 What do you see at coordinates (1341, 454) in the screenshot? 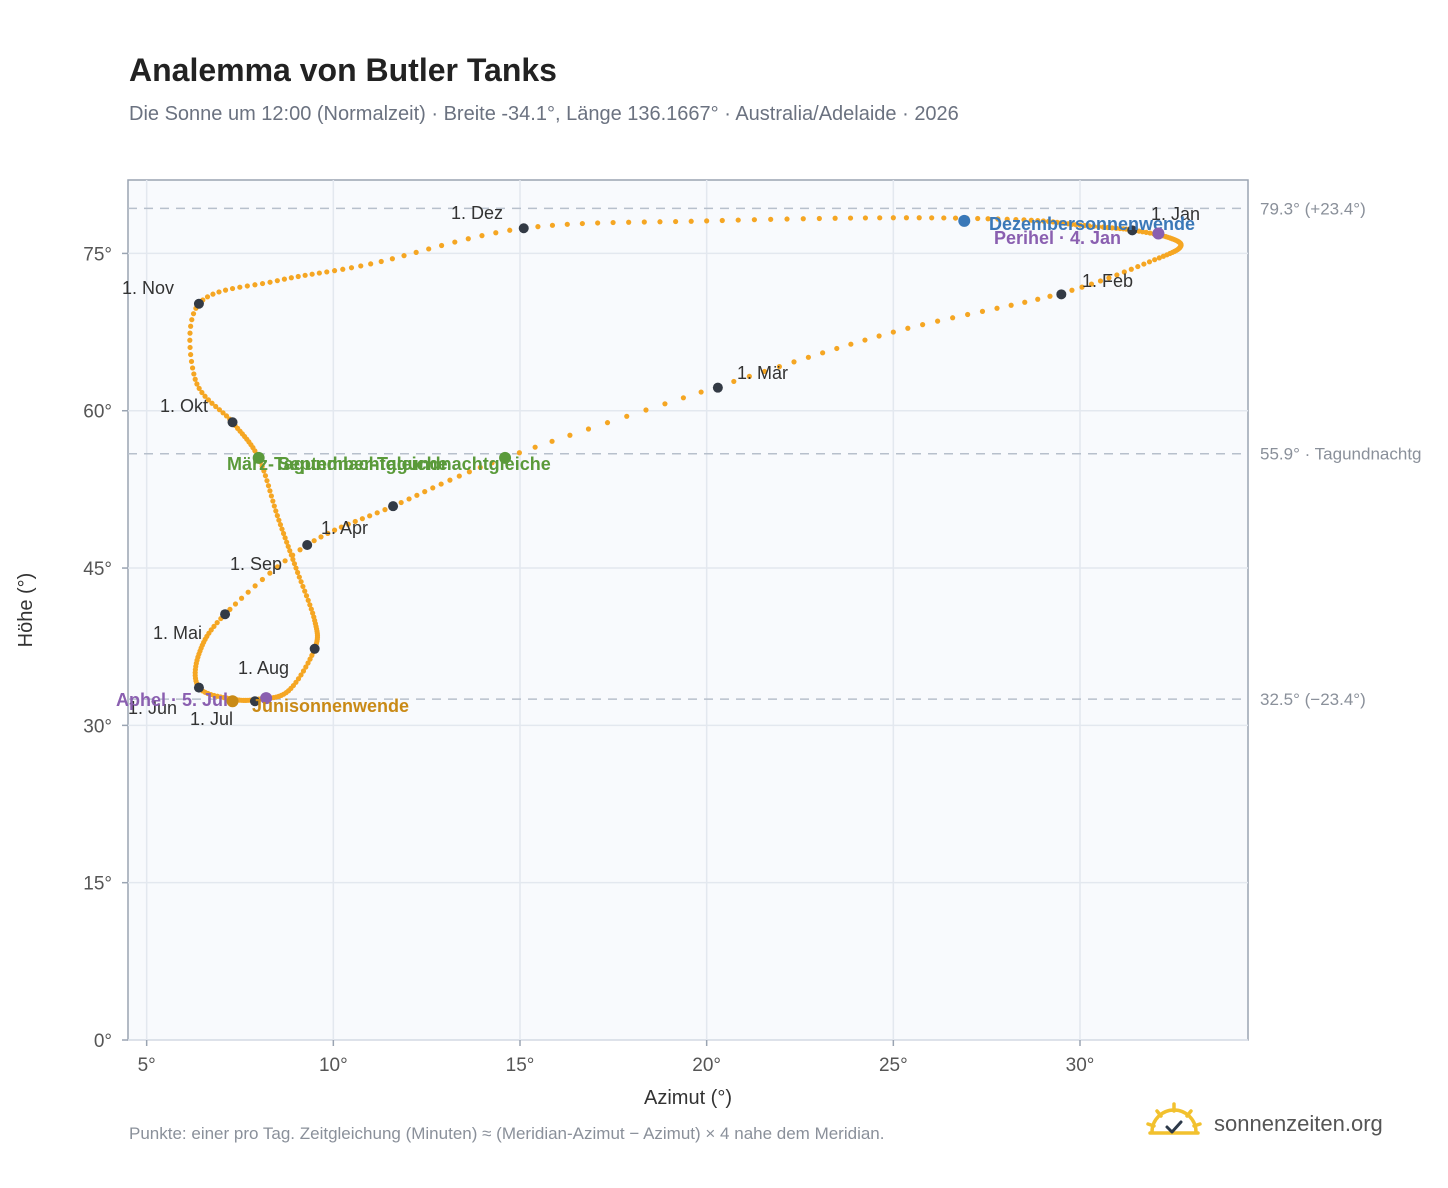
I see `reference-line-label: 55.9° · Tagundnachtg` at bounding box center [1341, 454].